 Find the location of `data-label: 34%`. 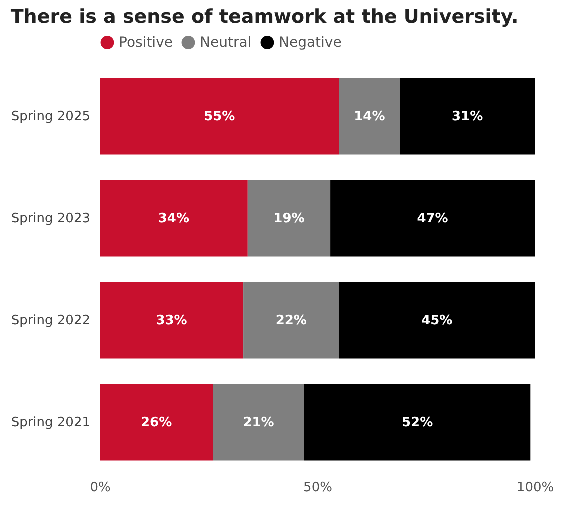

data-label: 34% is located at coordinates (174, 218).